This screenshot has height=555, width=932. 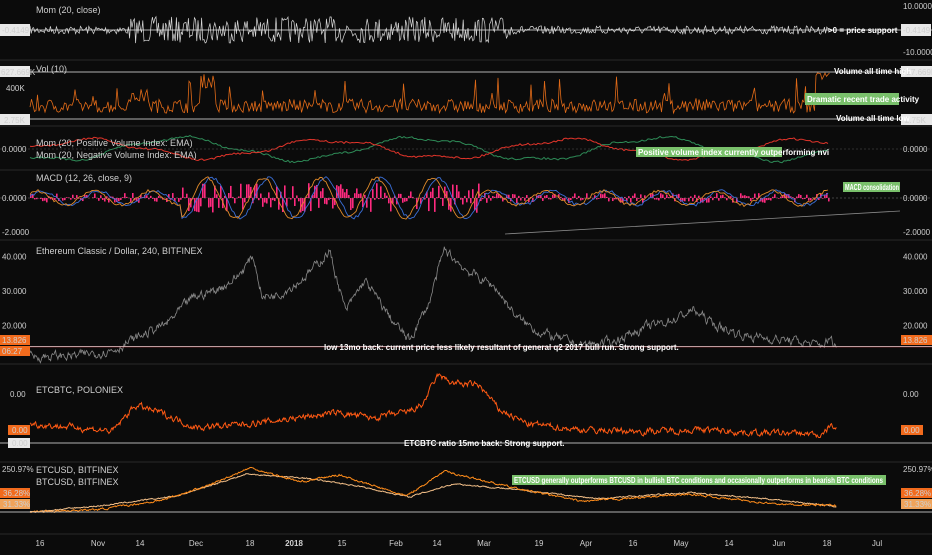 What do you see at coordinates (911, 394) in the screenshot?
I see `etcbtc-right-top: 0.00` at bounding box center [911, 394].